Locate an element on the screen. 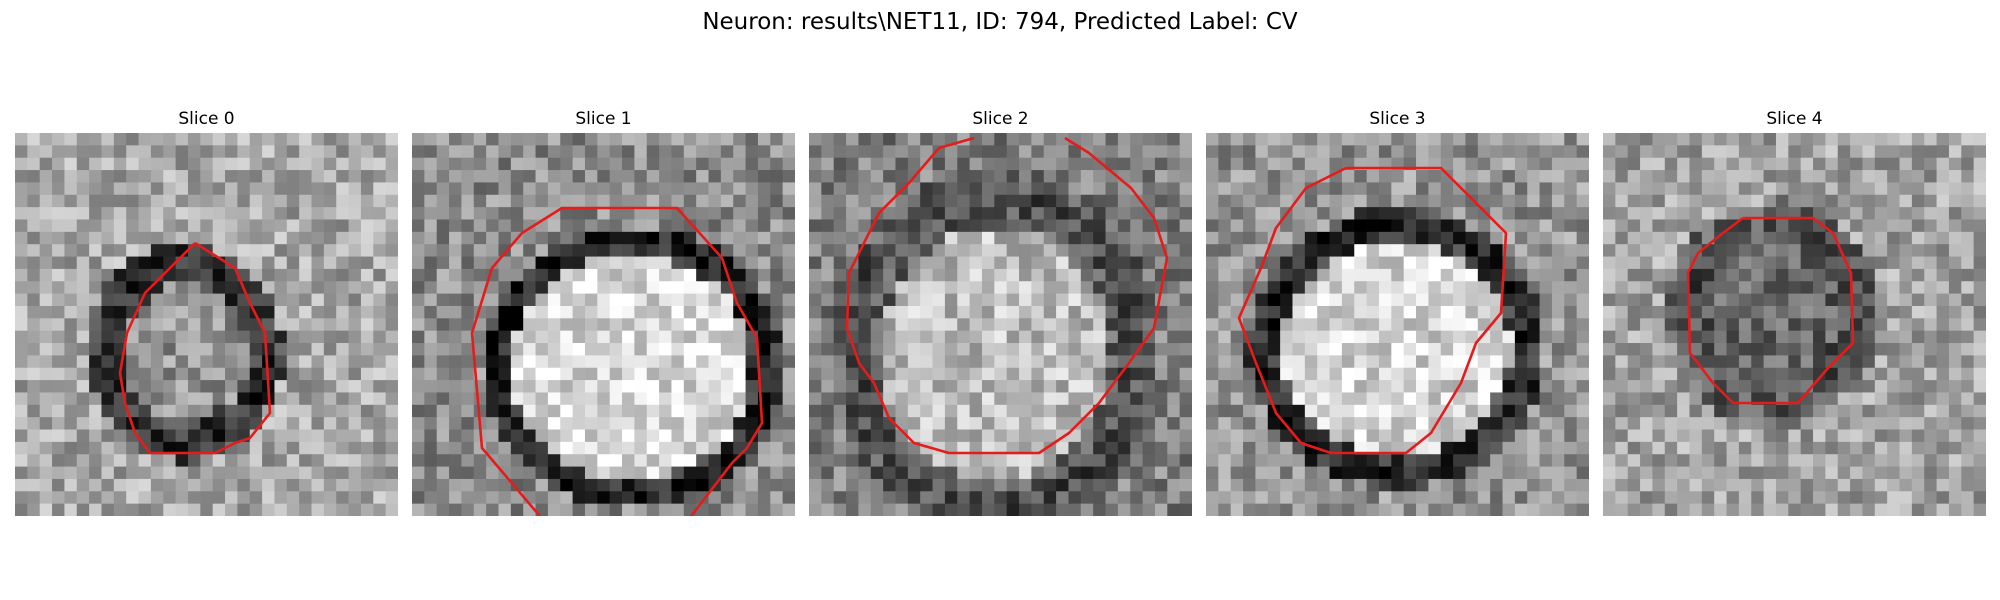 The image size is (2000, 600). slice-4-panel: Slice 4 is located at coordinates (1794, 313).